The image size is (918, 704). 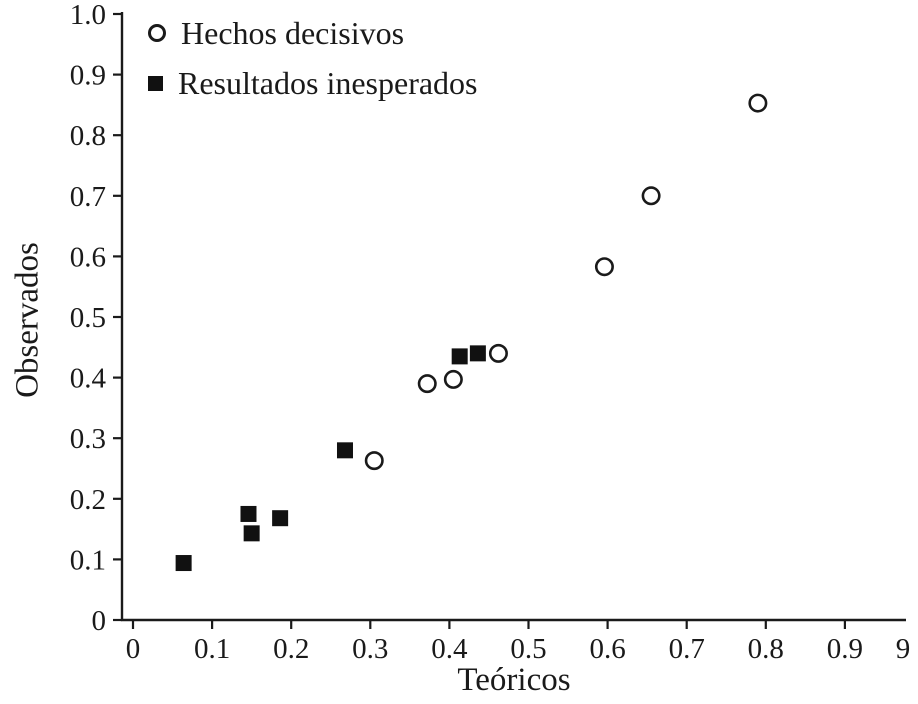 What do you see at coordinates (88, 560) in the screenshot?
I see `y-tick-label: 0.1` at bounding box center [88, 560].